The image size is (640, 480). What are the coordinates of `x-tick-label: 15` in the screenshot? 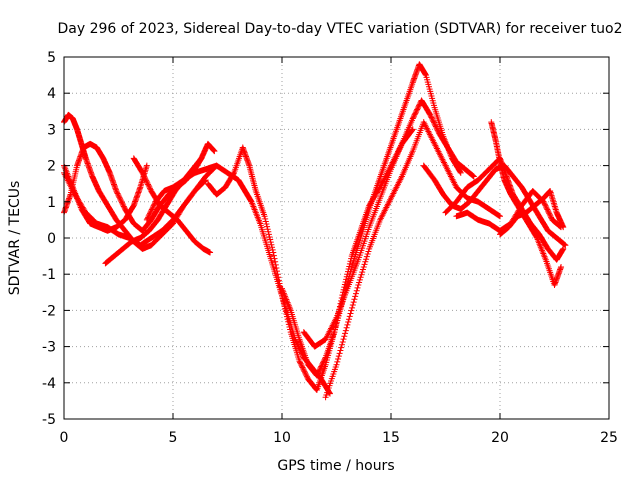 It's located at (391, 438).